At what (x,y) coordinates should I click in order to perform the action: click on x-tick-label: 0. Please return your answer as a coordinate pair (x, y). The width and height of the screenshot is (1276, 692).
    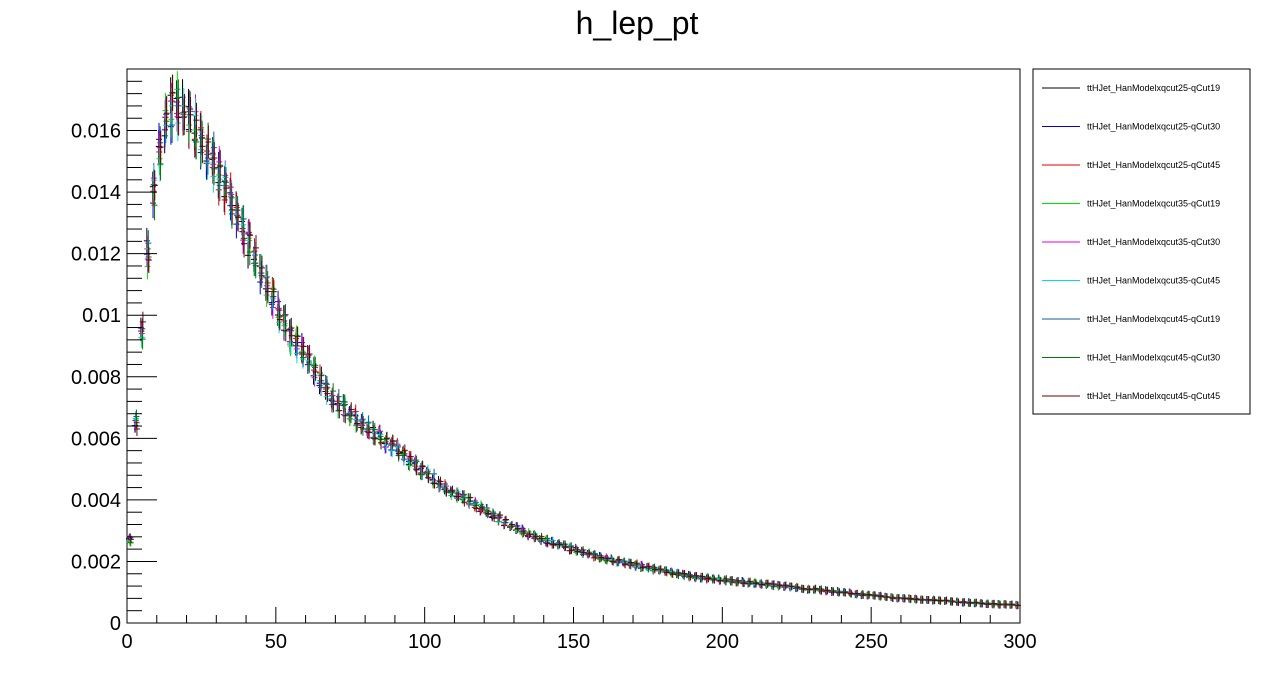
    Looking at the image, I should click on (126, 642).